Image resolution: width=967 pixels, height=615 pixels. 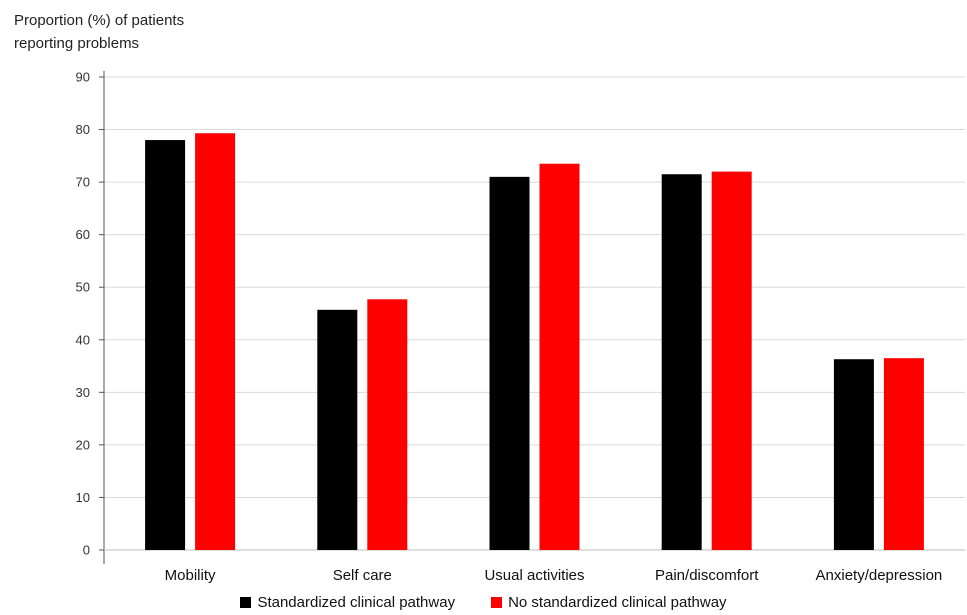 I want to click on x-tick-label: Usual activities, so click(x=534, y=575).